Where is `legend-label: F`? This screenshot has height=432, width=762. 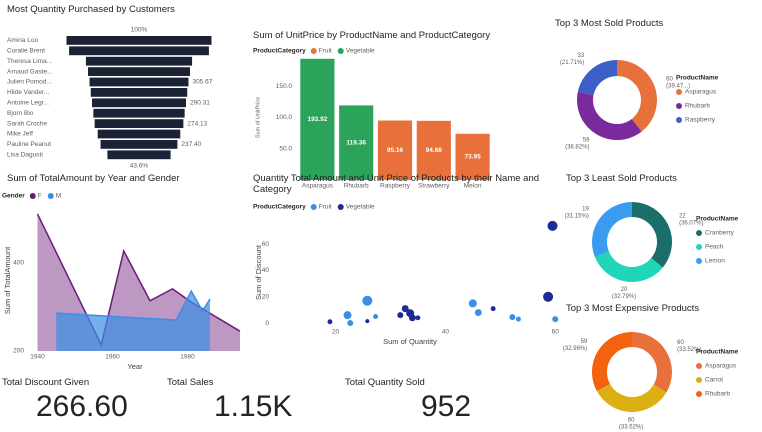
legend-label: F is located at coordinates (40, 196).